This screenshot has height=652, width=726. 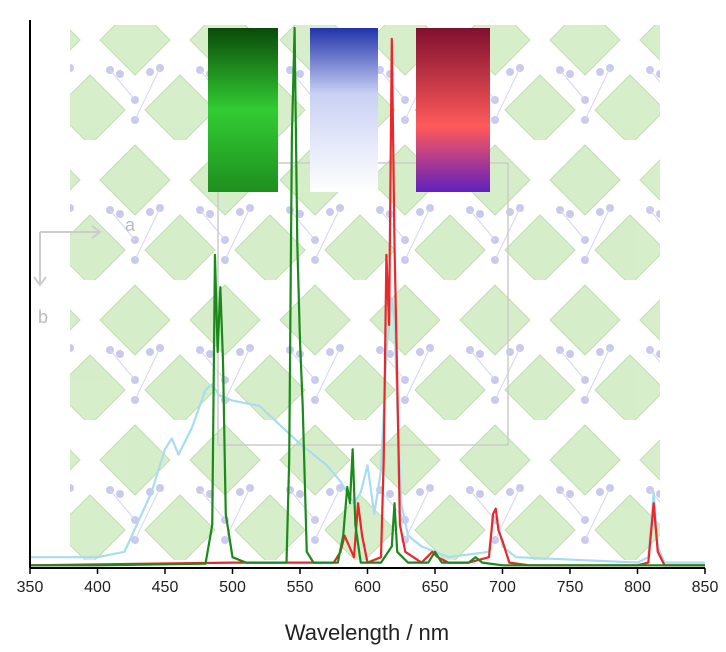 I want to click on x-tick-label: 400, so click(x=97, y=587).